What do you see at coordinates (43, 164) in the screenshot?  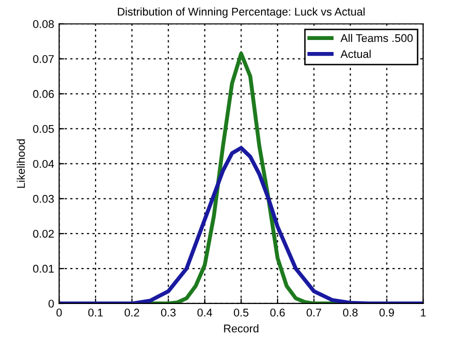 I see `y-tick-label: 0.04` at bounding box center [43, 164].